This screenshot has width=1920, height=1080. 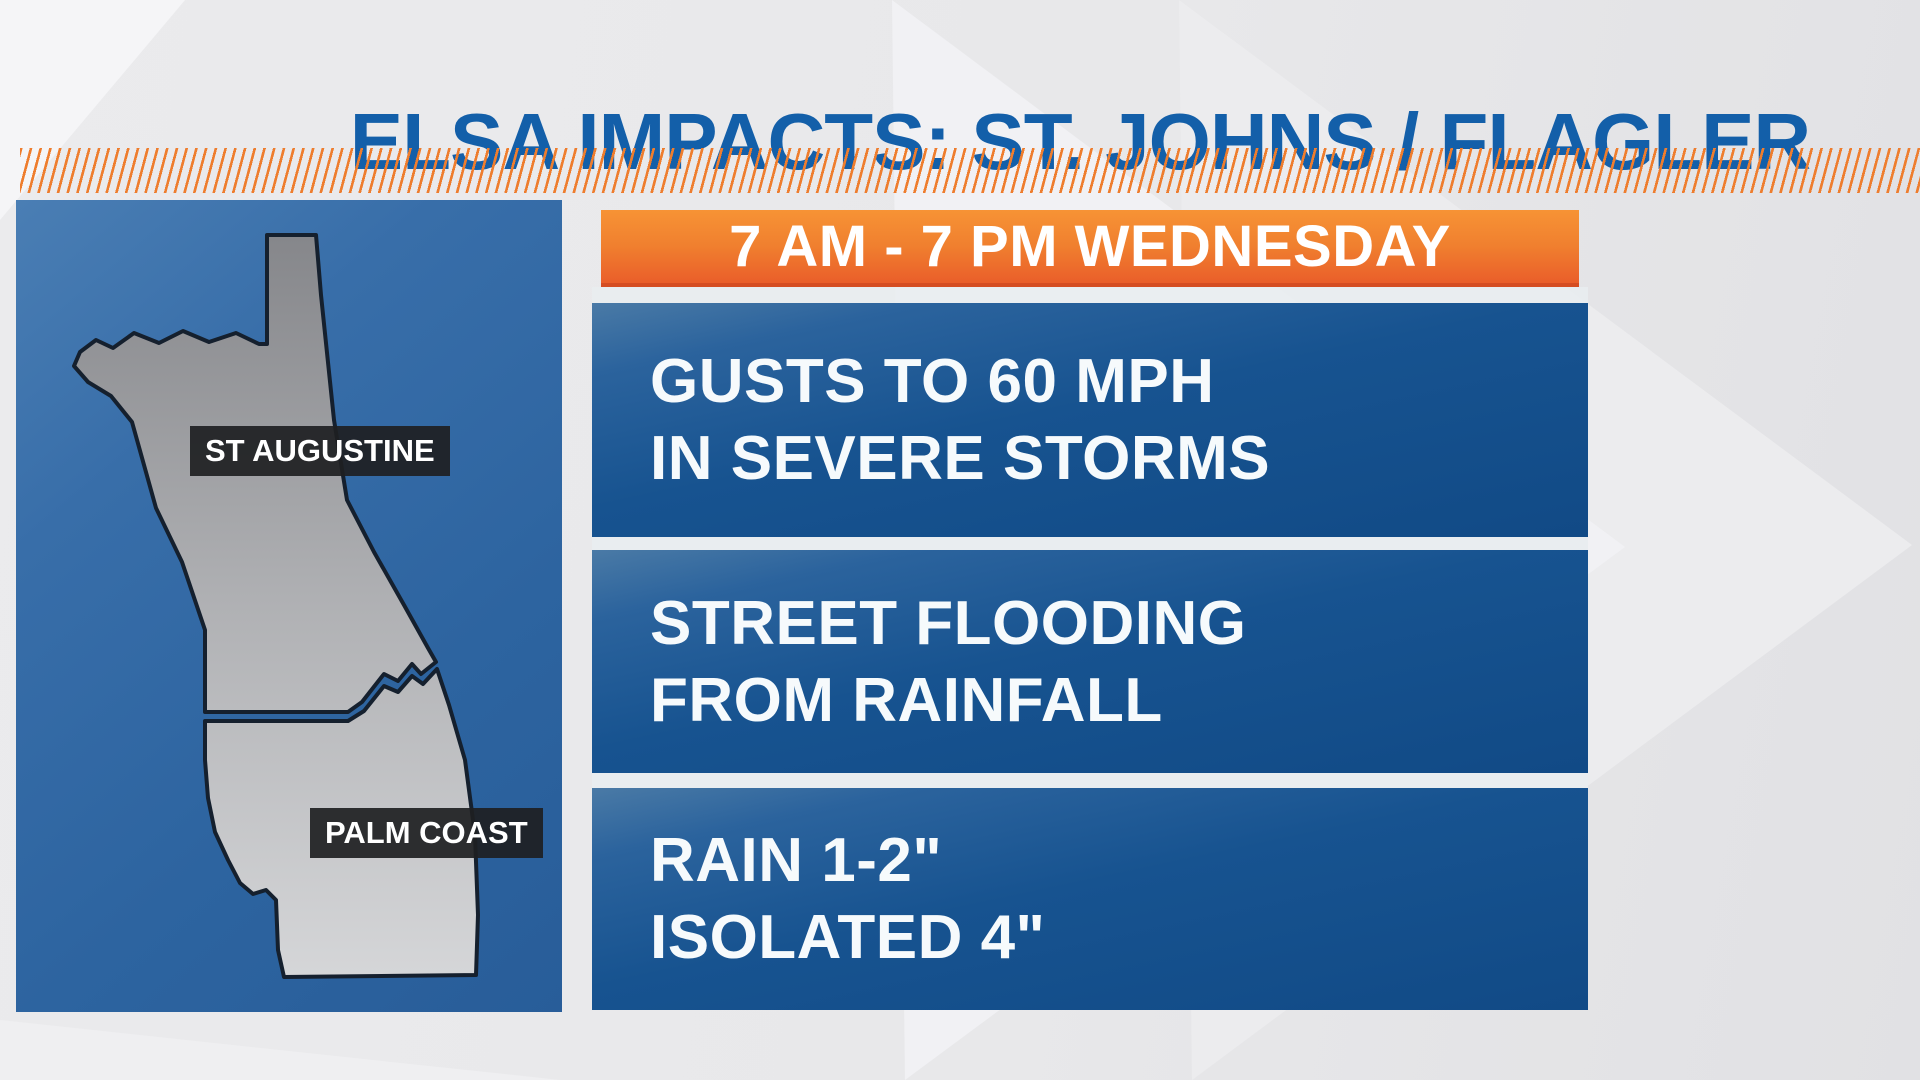 I want to click on map-label-palm-coast: PALM COAST, so click(x=426, y=833).